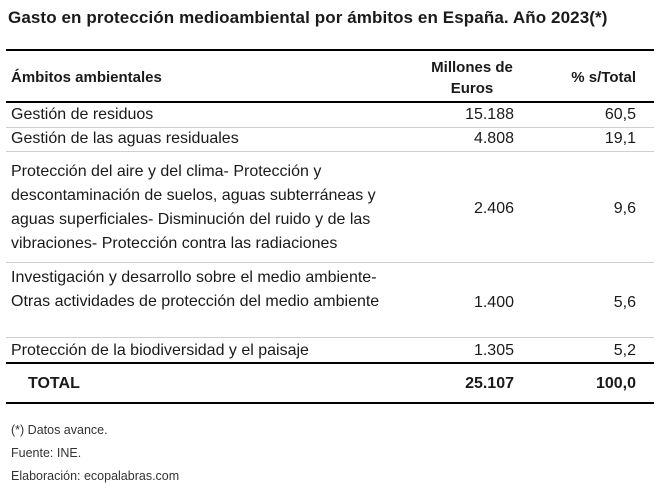  What do you see at coordinates (624, 350) in the screenshot?
I see `row-percent: 5,2` at bounding box center [624, 350].